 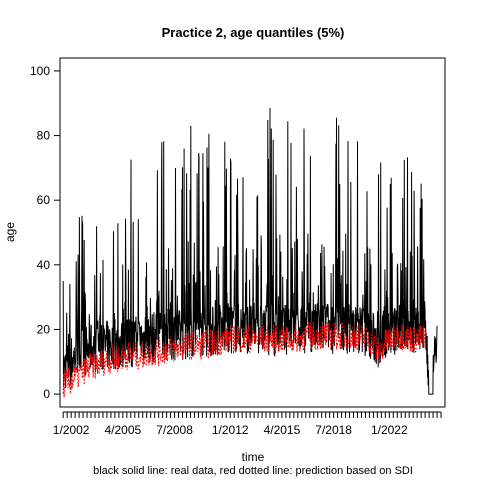 What do you see at coordinates (44, 200) in the screenshot?
I see `y-tick-label: 60` at bounding box center [44, 200].